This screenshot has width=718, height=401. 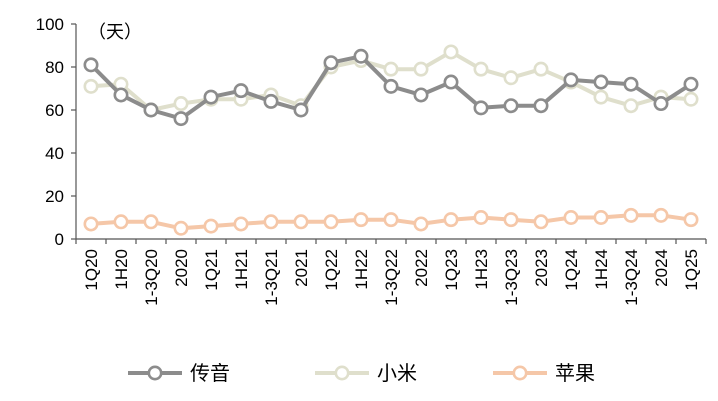 What do you see at coordinates (481, 269) in the screenshot?
I see `x-tick-label: 1H23` at bounding box center [481, 269].